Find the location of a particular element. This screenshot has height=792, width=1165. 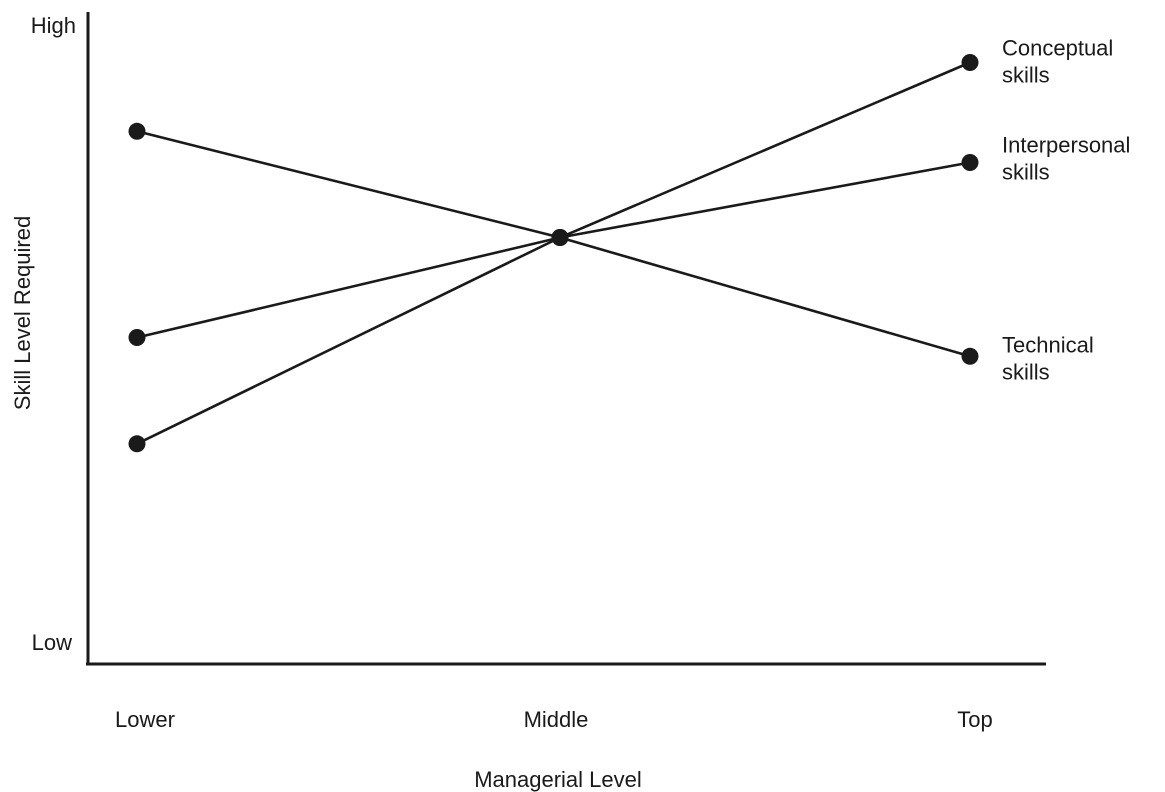

y-tick-label-low: Low is located at coordinates (52, 642).